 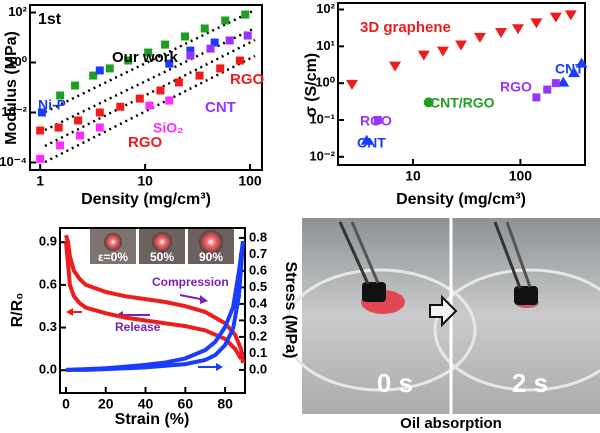 What do you see at coordinates (48, 283) in the screenshot?
I see `y-tick-label: 0.6` at bounding box center [48, 283].